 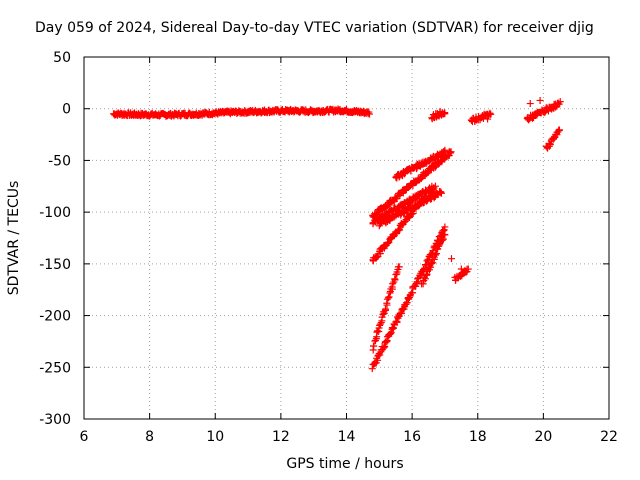 What do you see at coordinates (347, 437) in the screenshot?
I see `x-tick-label: 14` at bounding box center [347, 437].